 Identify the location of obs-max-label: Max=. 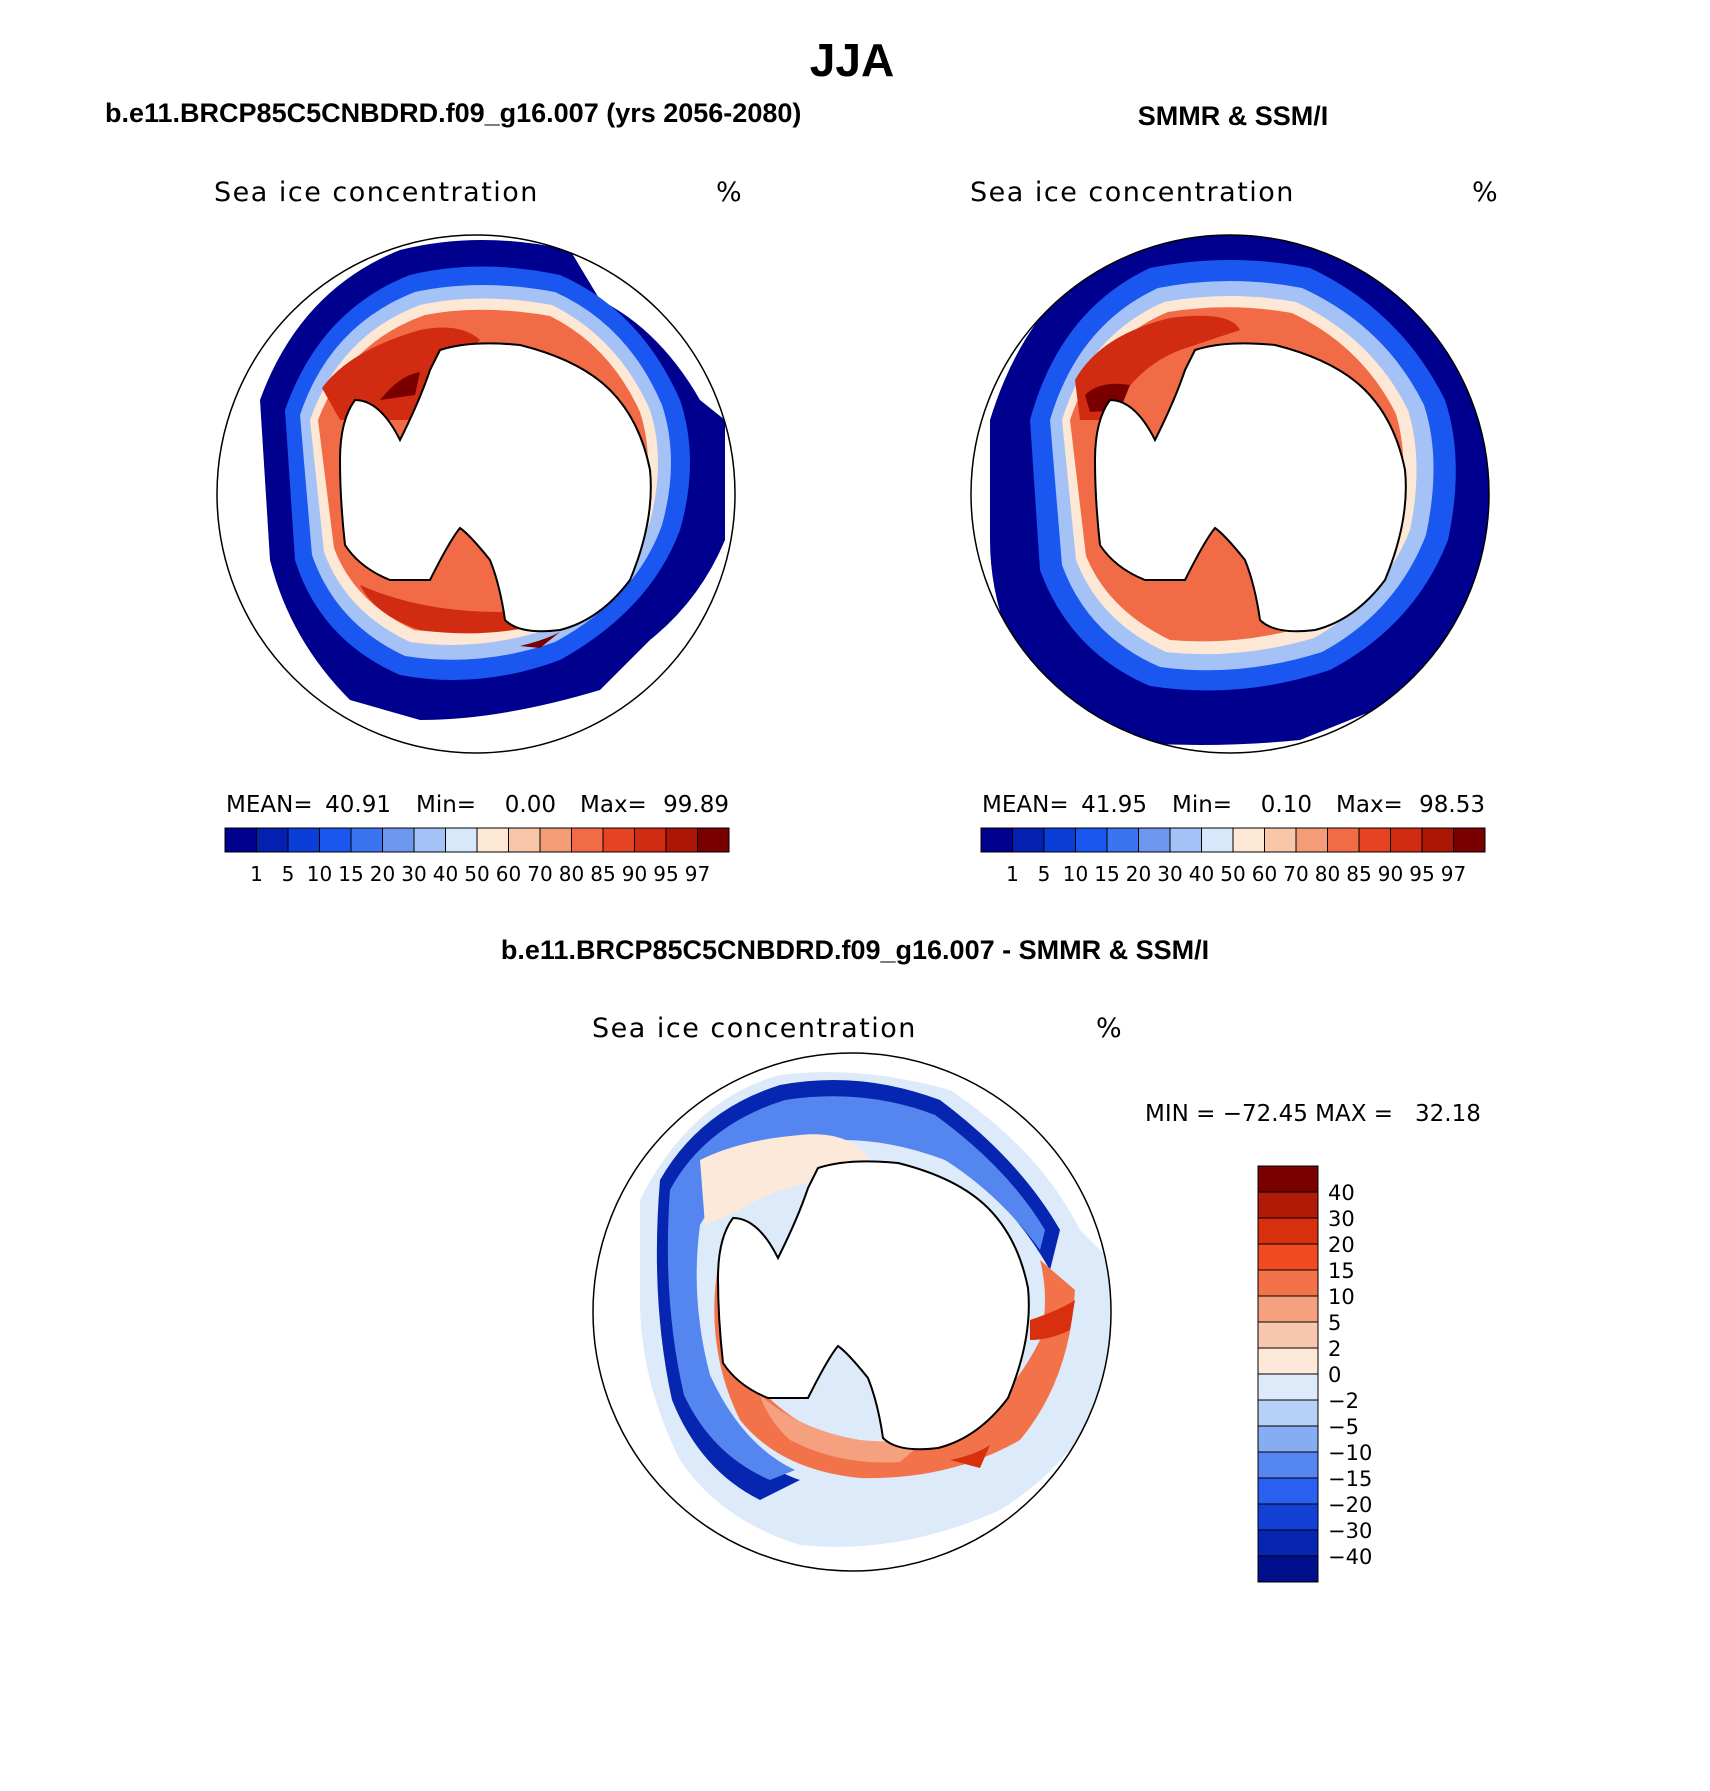
(1369, 805).